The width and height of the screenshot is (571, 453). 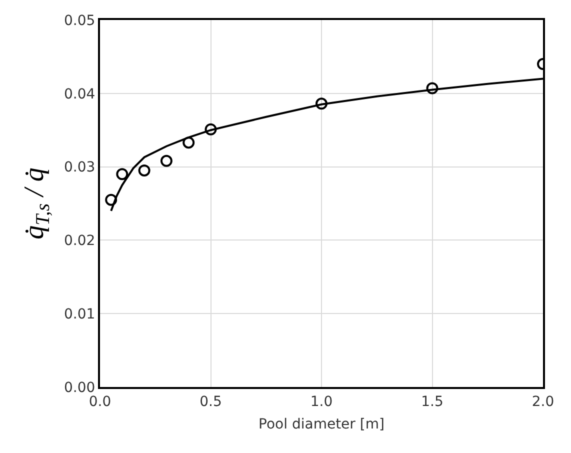 What do you see at coordinates (432, 402) in the screenshot?
I see `x-tick-label: 1.5` at bounding box center [432, 402].